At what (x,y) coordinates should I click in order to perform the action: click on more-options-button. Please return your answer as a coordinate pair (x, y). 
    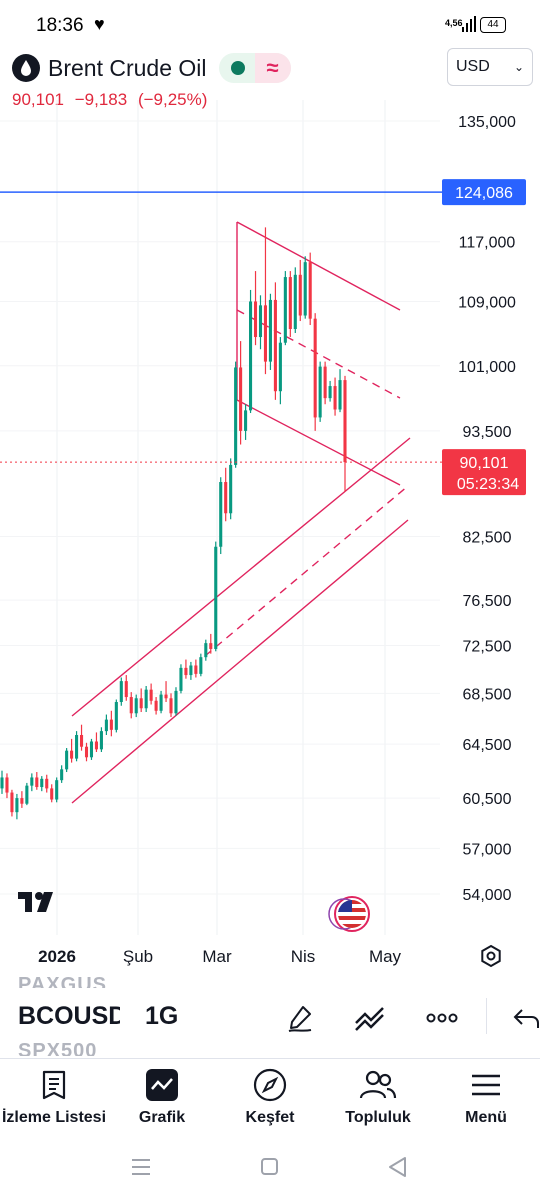
    Looking at the image, I should click on (442, 1018).